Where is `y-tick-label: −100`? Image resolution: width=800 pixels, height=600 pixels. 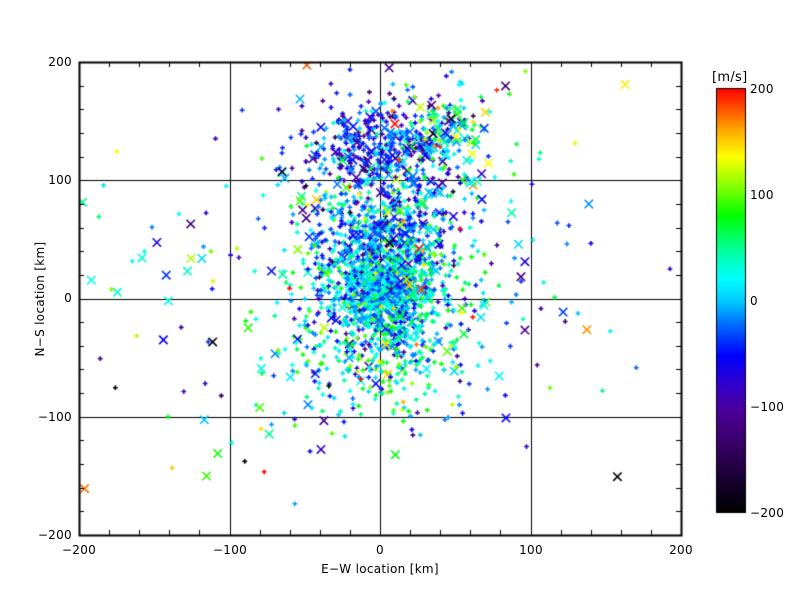
y-tick-label: −100 is located at coordinates (54, 417).